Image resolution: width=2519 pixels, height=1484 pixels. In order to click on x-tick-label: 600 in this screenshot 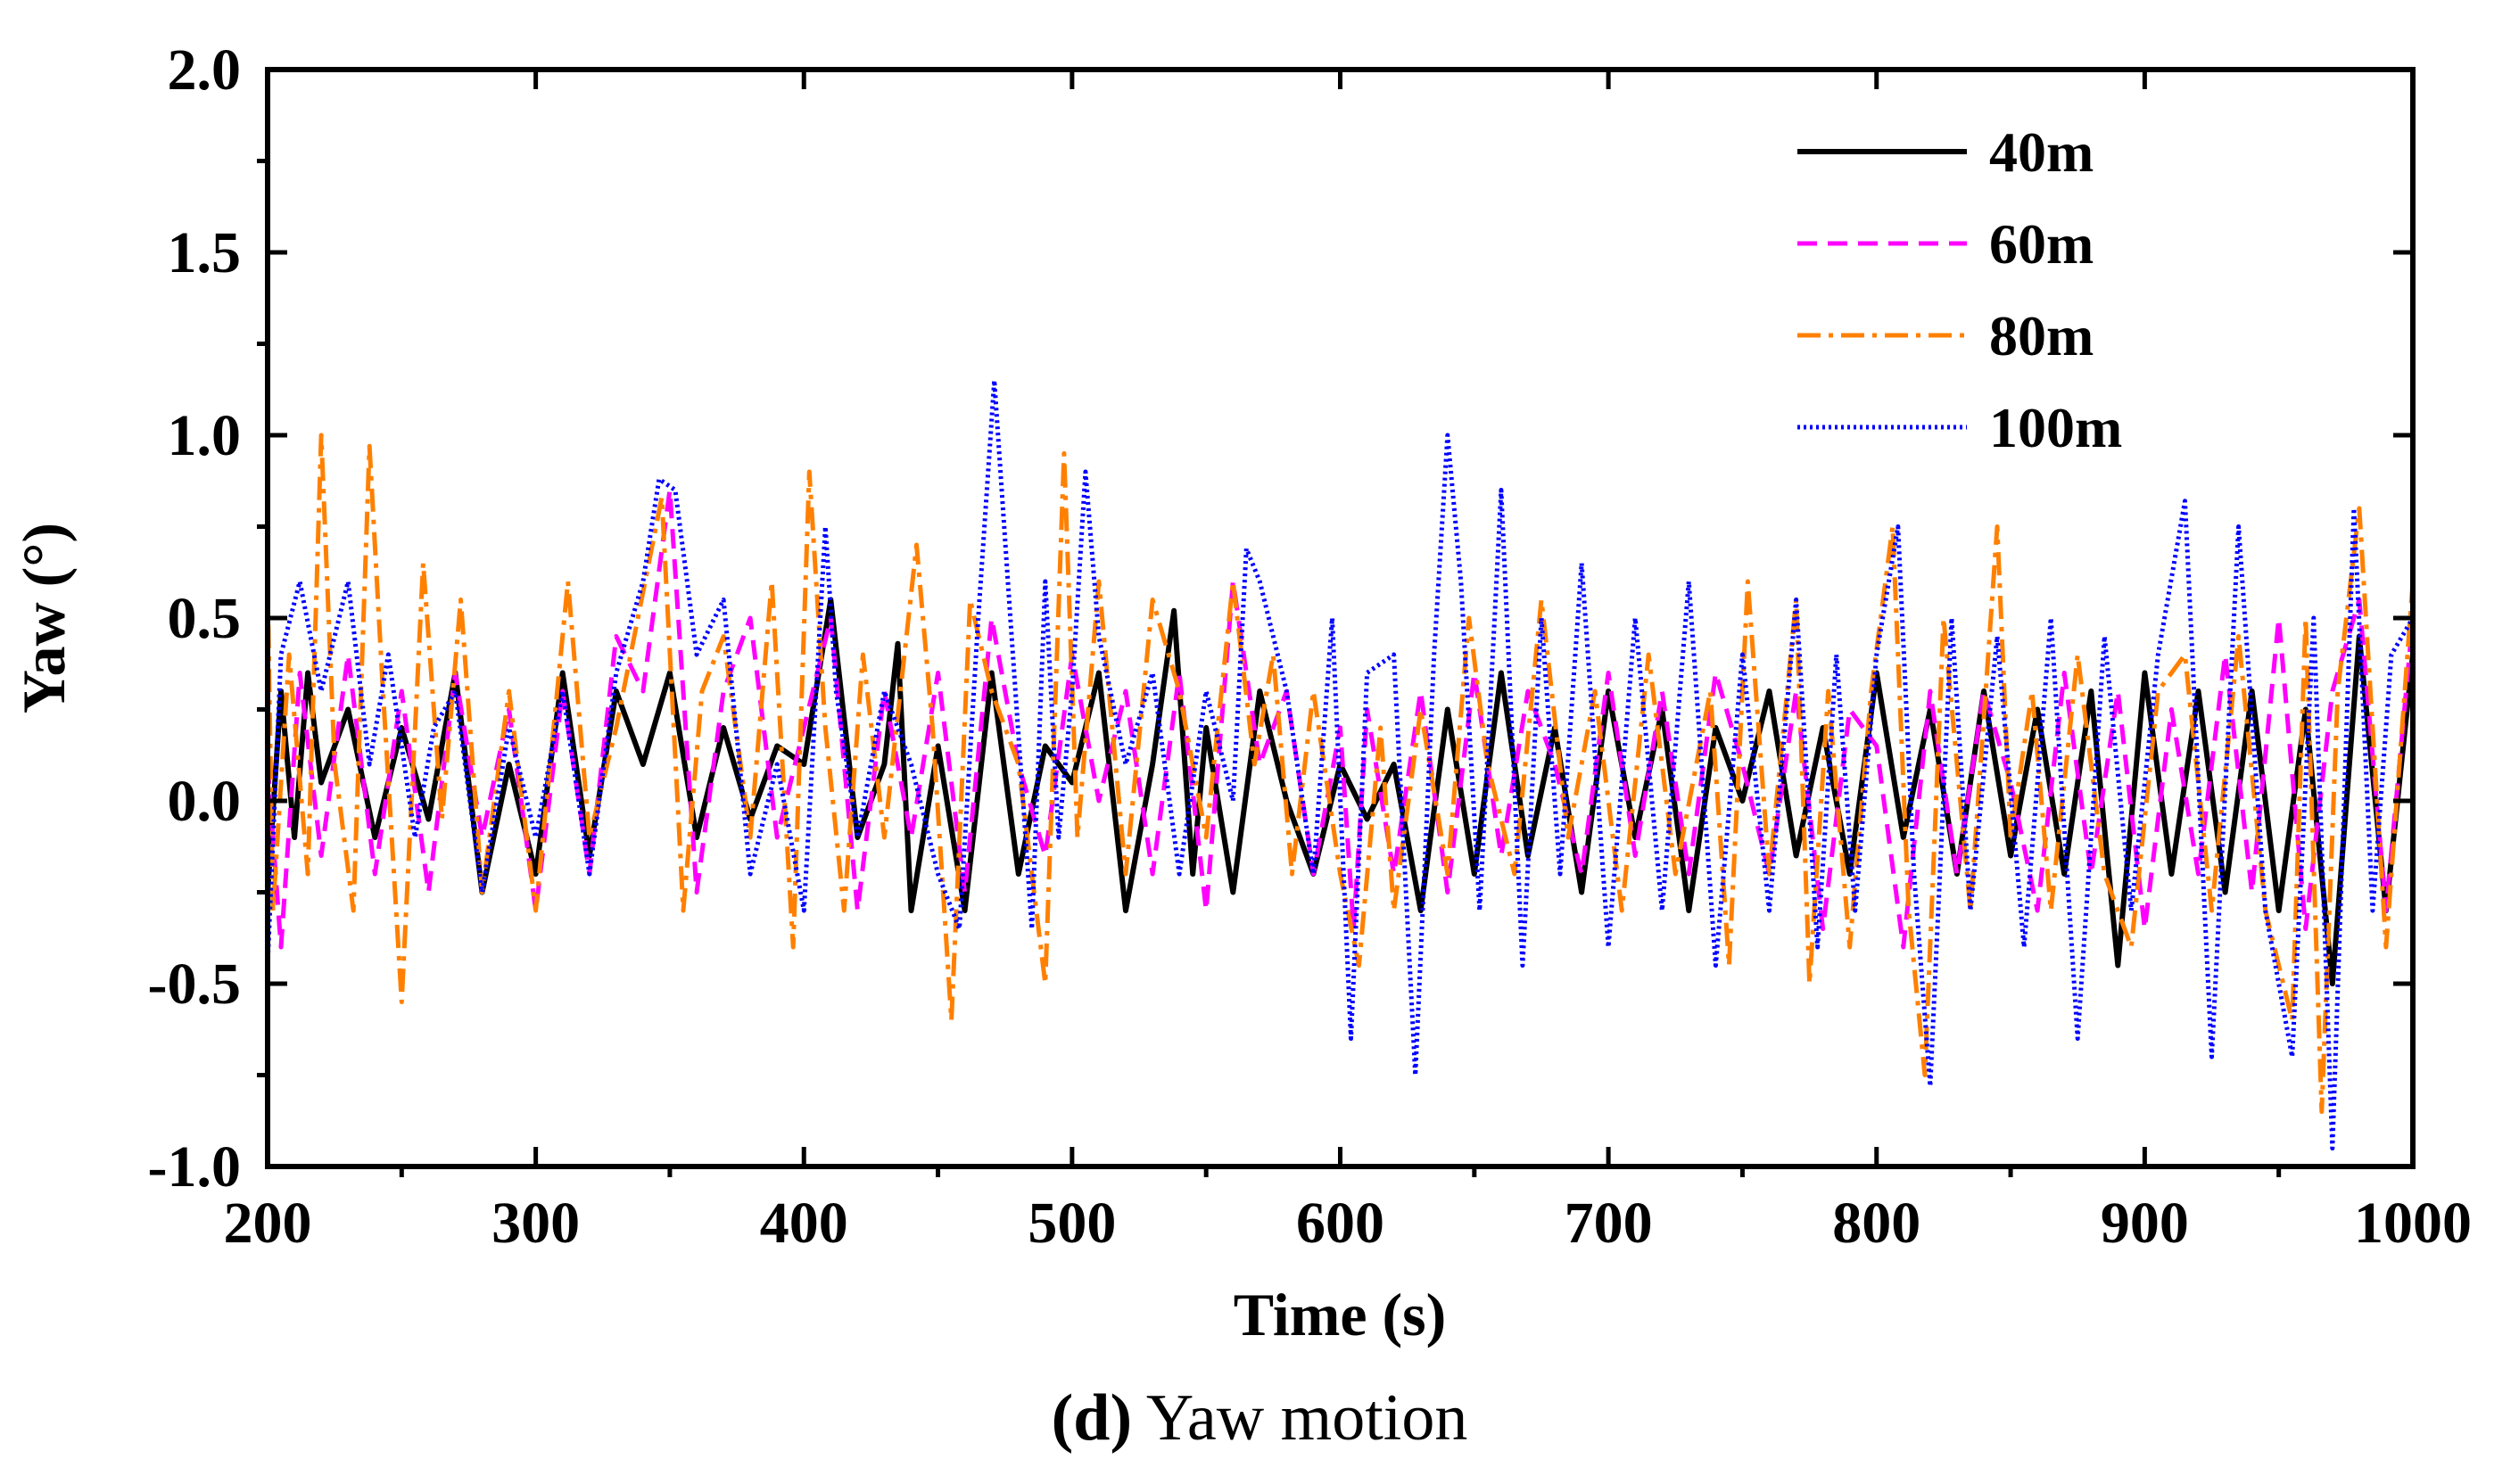, I will do `click(1340, 1223)`.